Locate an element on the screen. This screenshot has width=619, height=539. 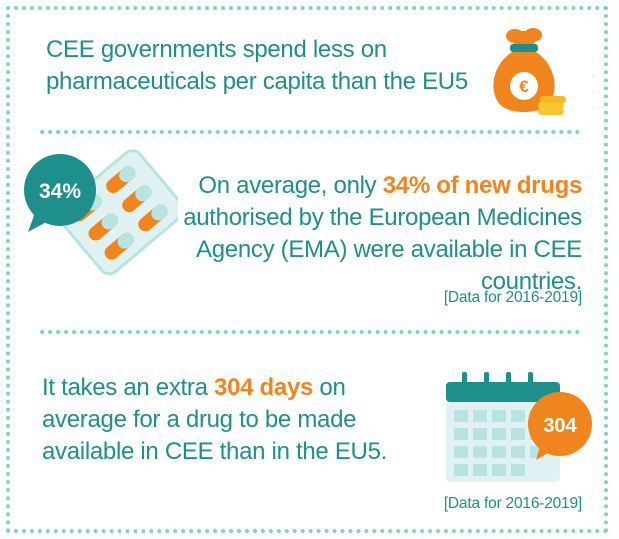
delay-line-2: average for a drug to be made is located at coordinates (199, 419).